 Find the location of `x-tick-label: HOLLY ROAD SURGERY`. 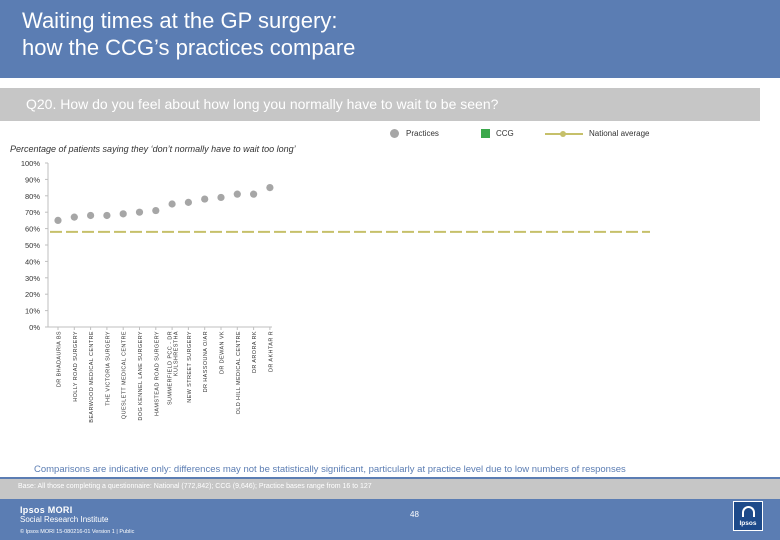

x-tick-label: HOLLY ROAD SURGERY is located at coordinates (76, 366).